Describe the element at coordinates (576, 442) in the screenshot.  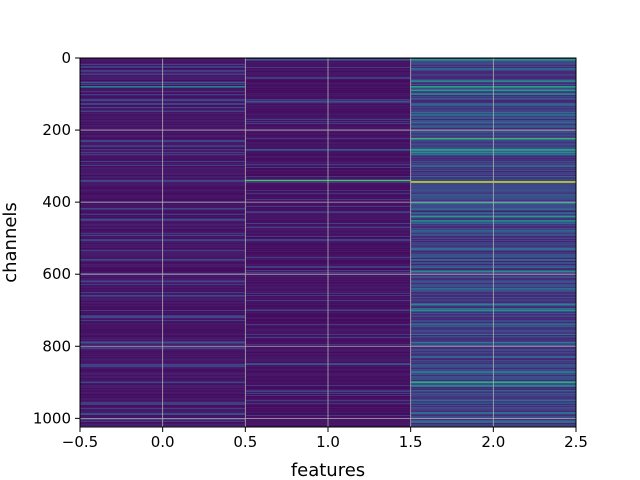
I see `x-tick-label: 2.5` at that location.